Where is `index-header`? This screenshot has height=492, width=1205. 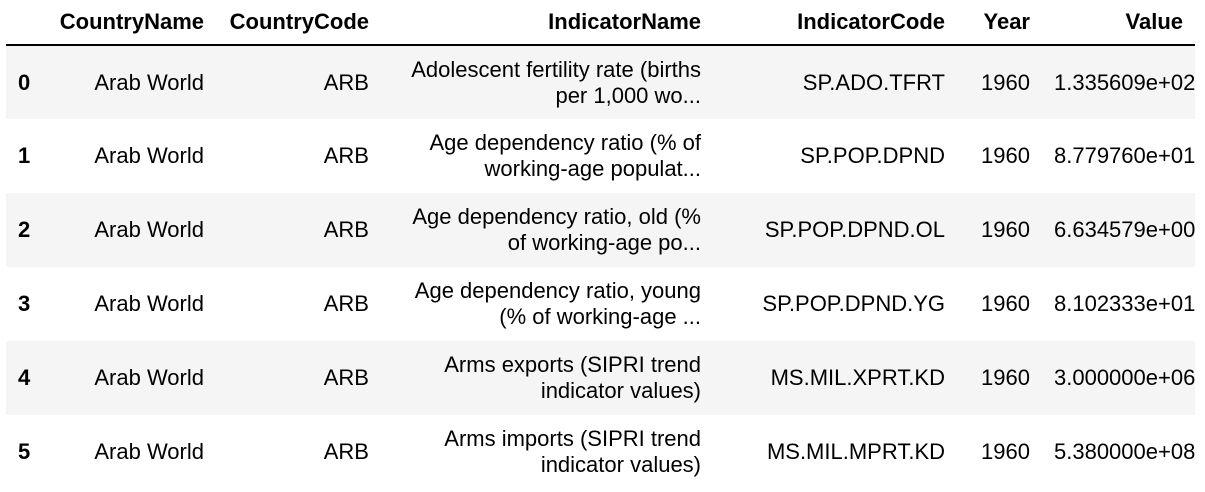 index-header is located at coordinates (26, 23).